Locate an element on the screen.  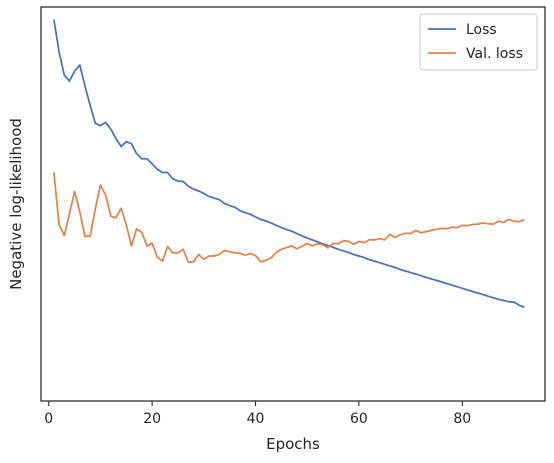
legend: Loss Val. loss is located at coordinates (478, 42).